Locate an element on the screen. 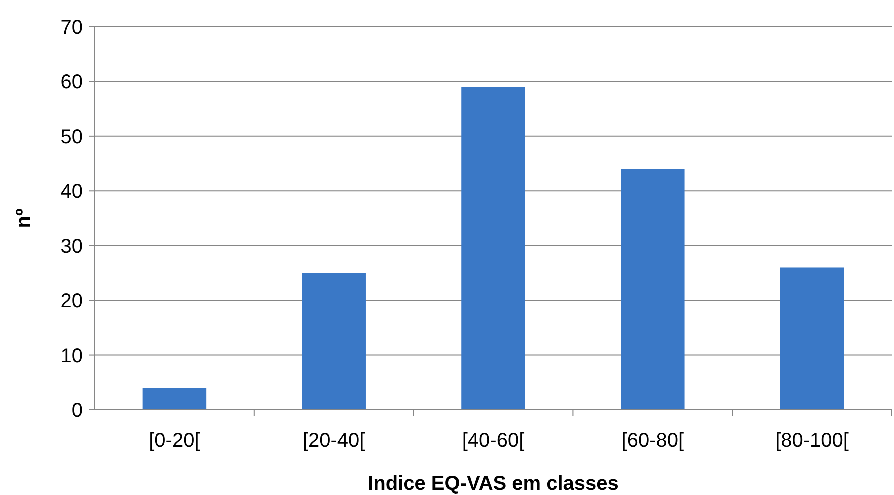 This screenshot has height=495, width=894. y-tick-label: 50 is located at coordinates (71, 137).